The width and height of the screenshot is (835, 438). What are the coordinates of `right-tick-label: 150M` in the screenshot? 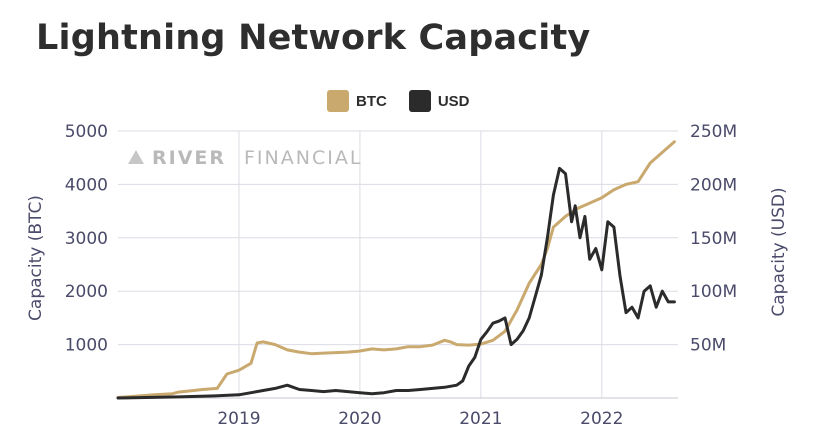 It's located at (713, 239).